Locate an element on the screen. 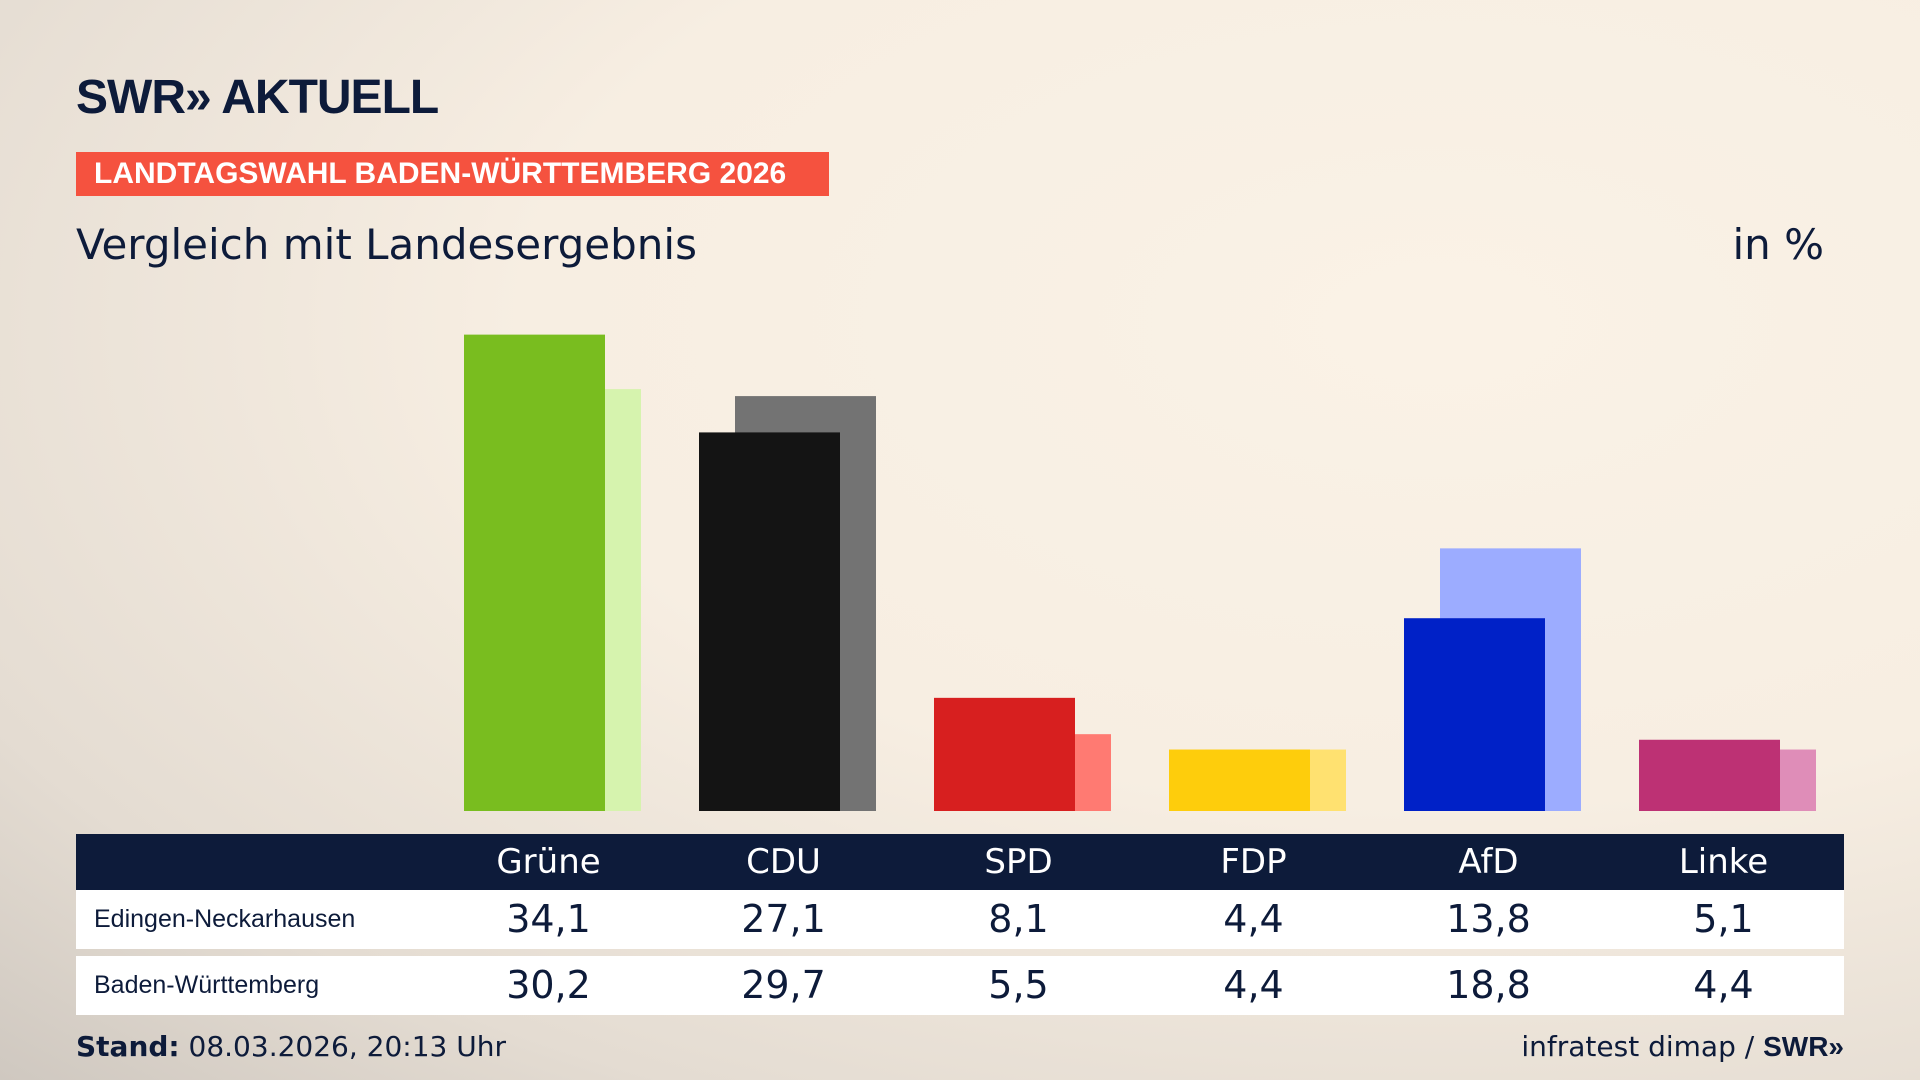 Image resolution: width=1920 pixels, height=1080 pixels. column-header: AfD is located at coordinates (1488, 862).